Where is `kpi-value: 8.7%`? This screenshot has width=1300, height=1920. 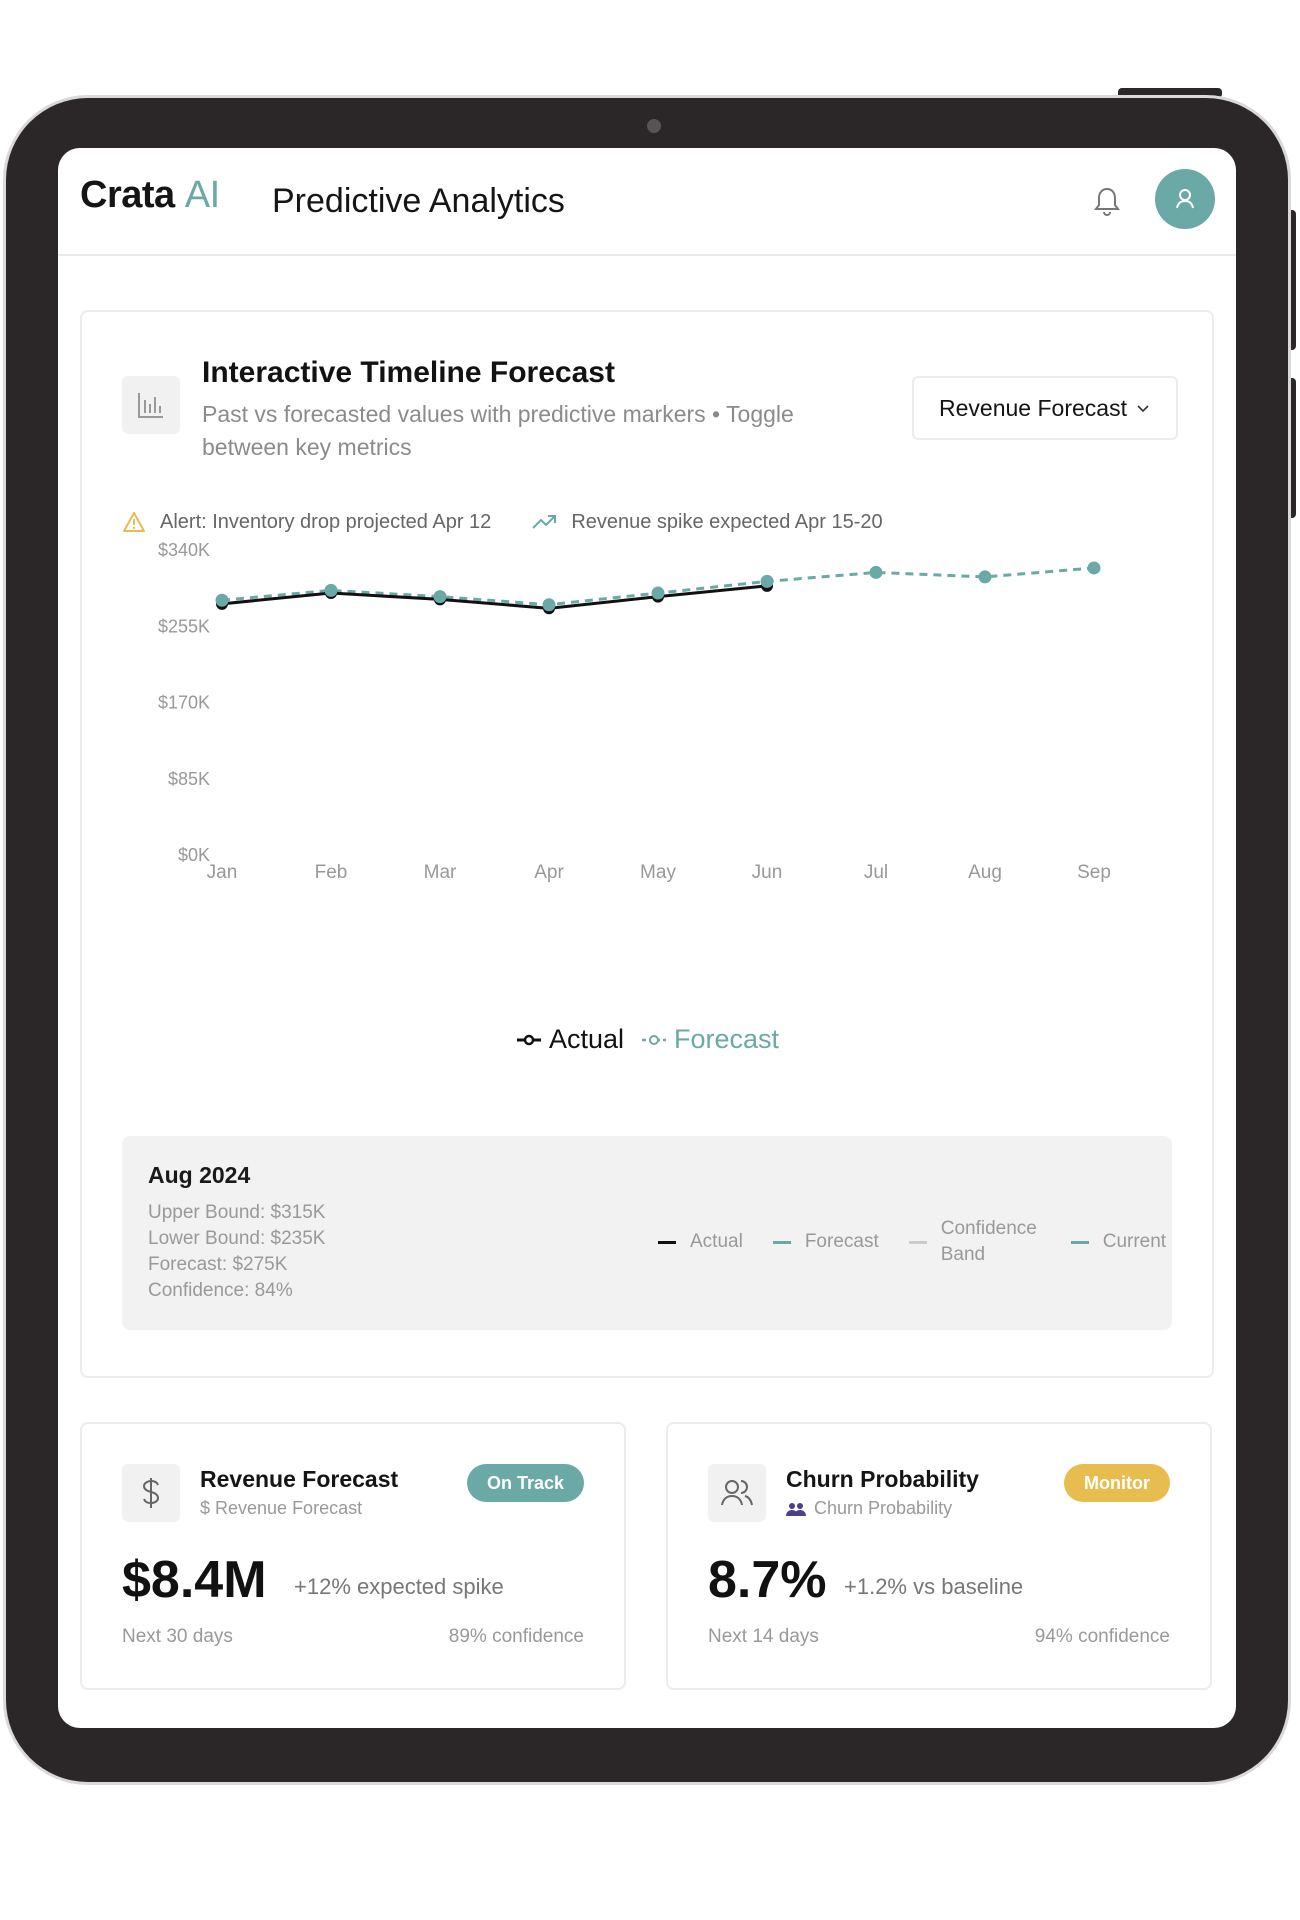
kpi-value: 8.7% is located at coordinates (767, 1580).